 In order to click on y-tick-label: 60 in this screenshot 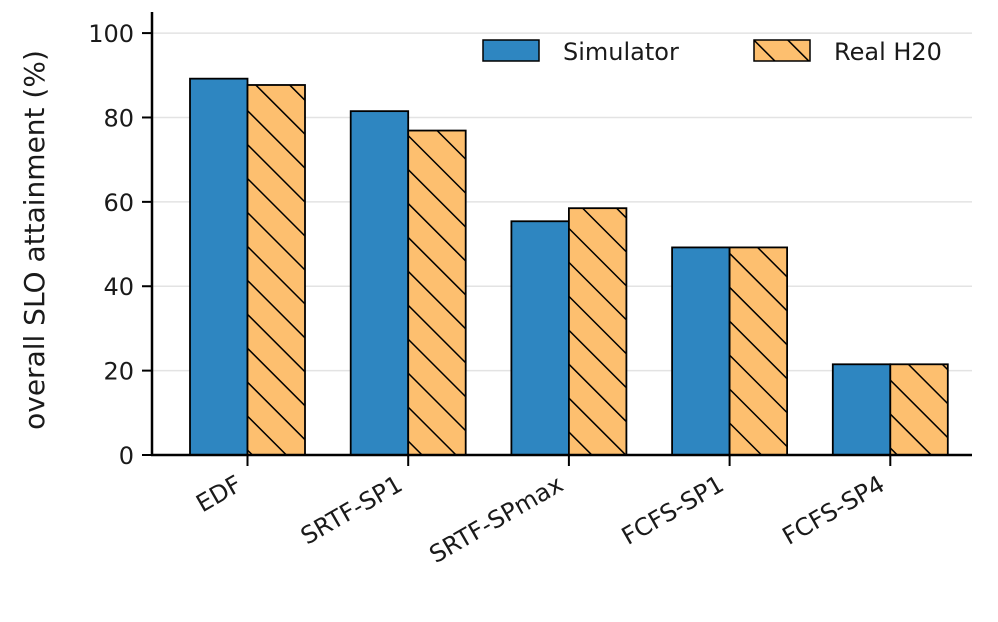, I will do `click(118, 203)`.